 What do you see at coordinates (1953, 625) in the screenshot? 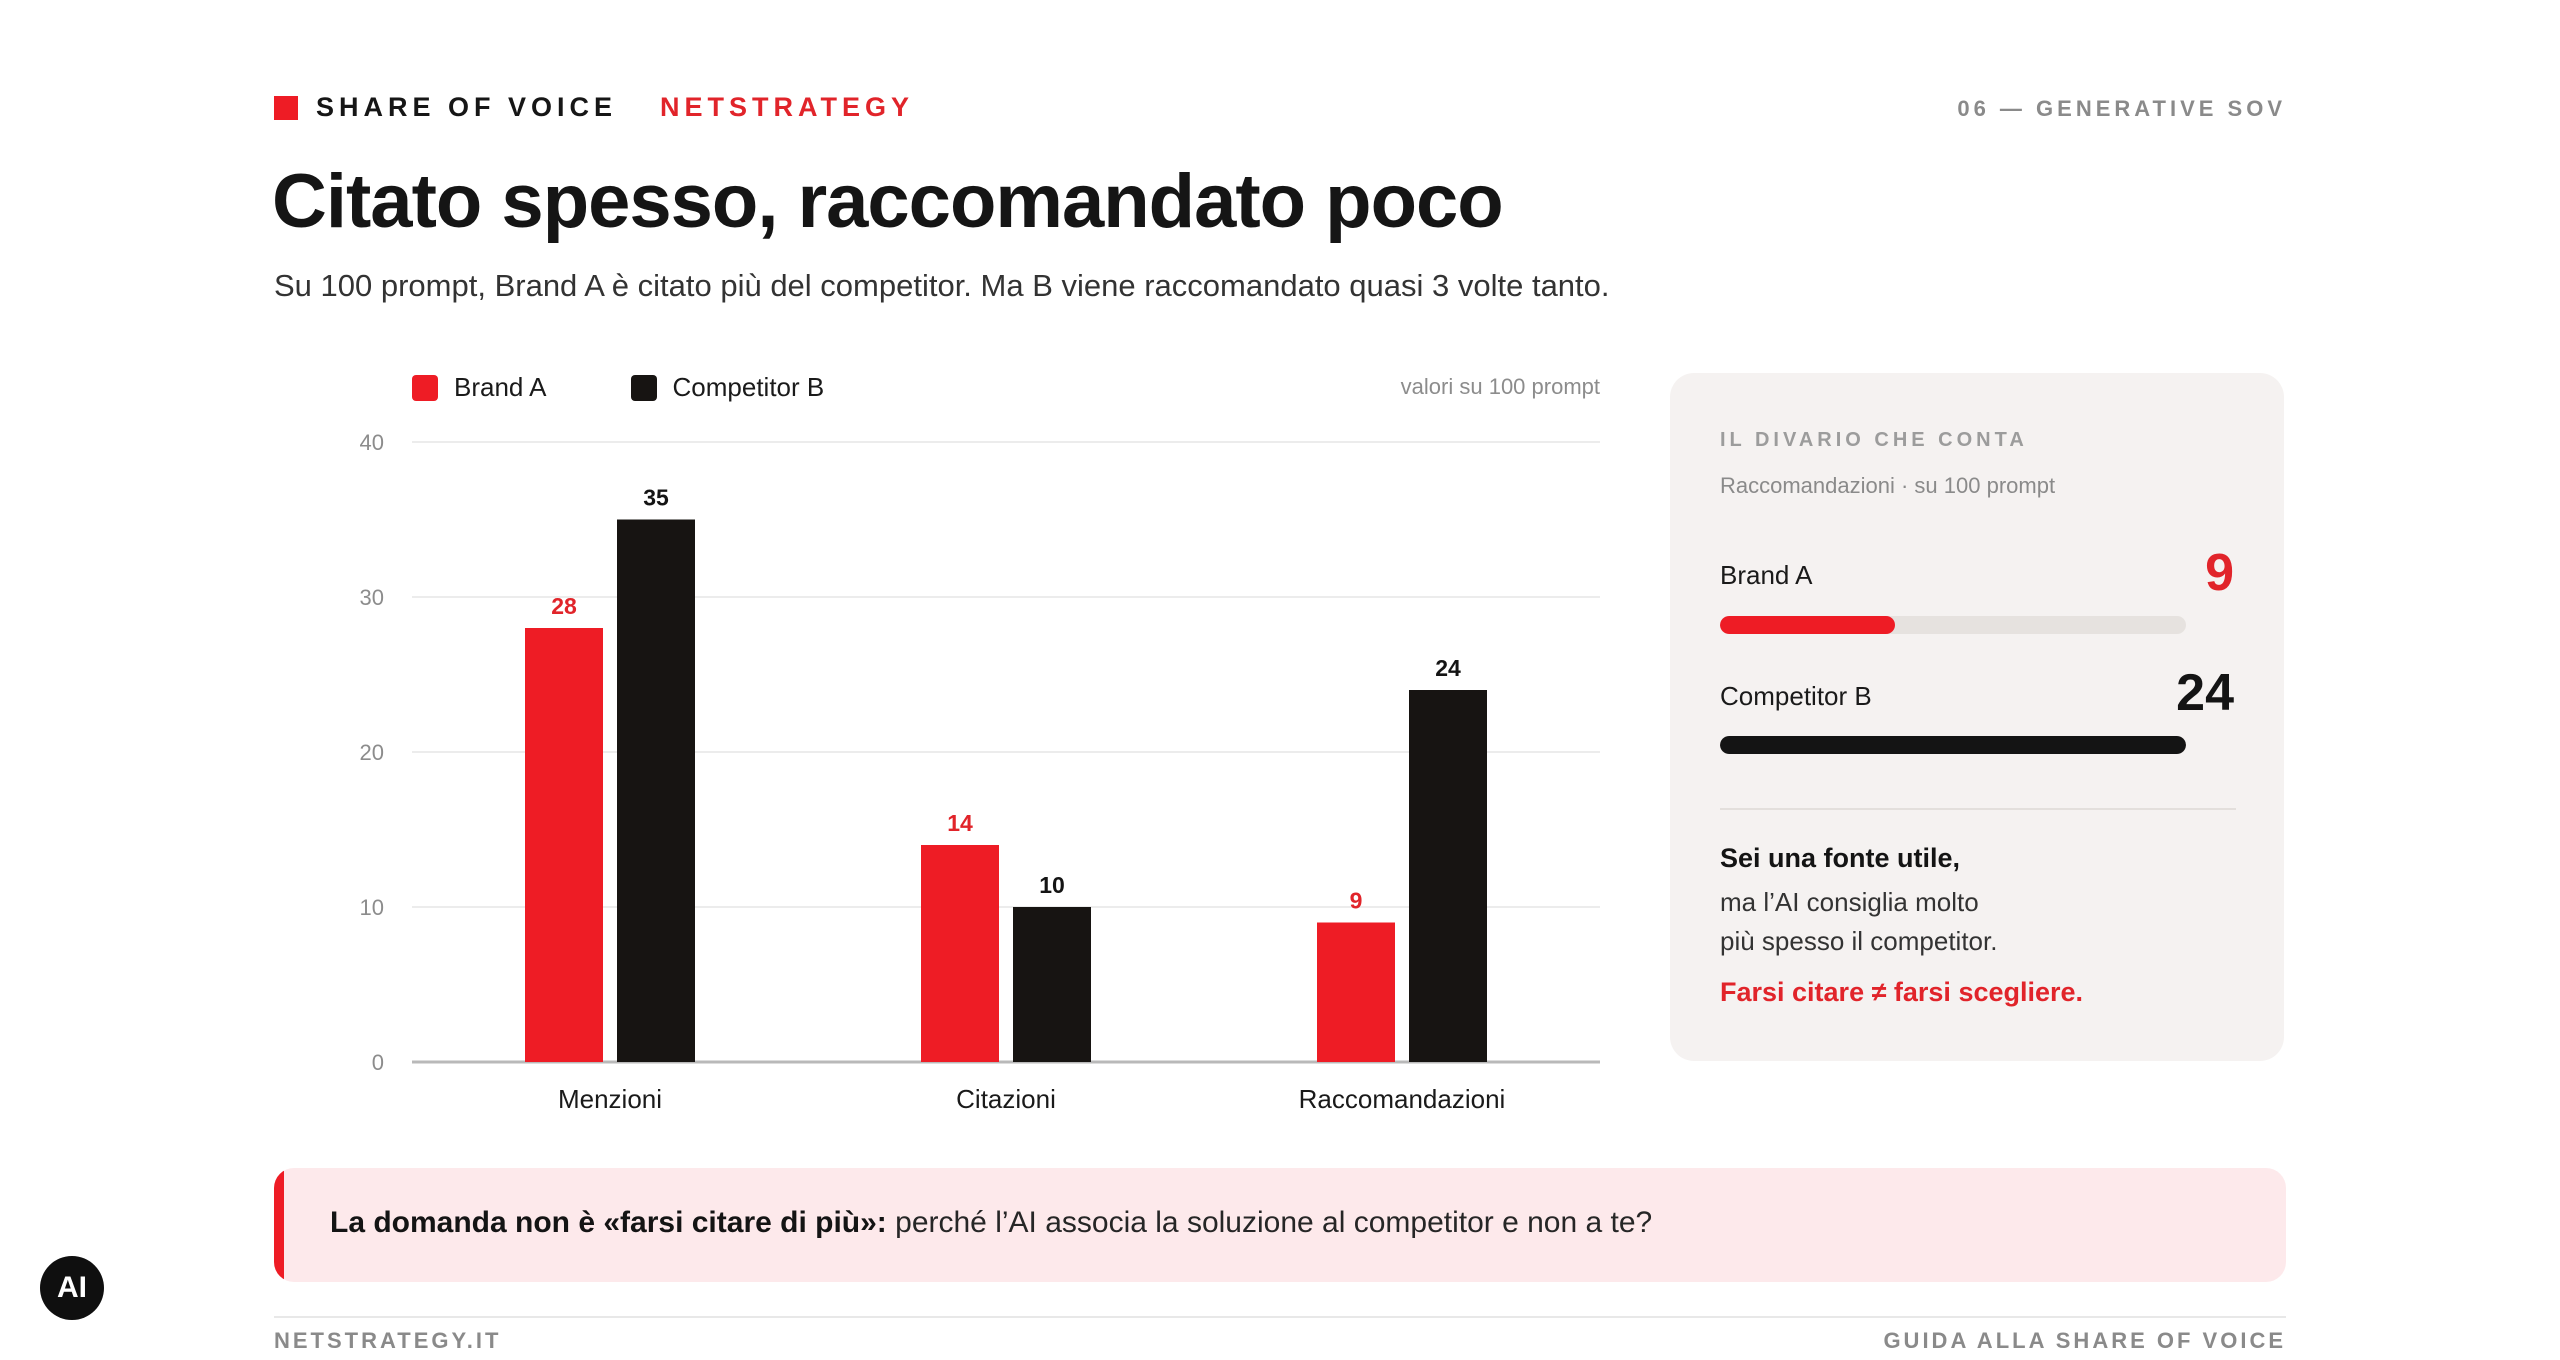
I see `panel-bar-brand-a` at bounding box center [1953, 625].